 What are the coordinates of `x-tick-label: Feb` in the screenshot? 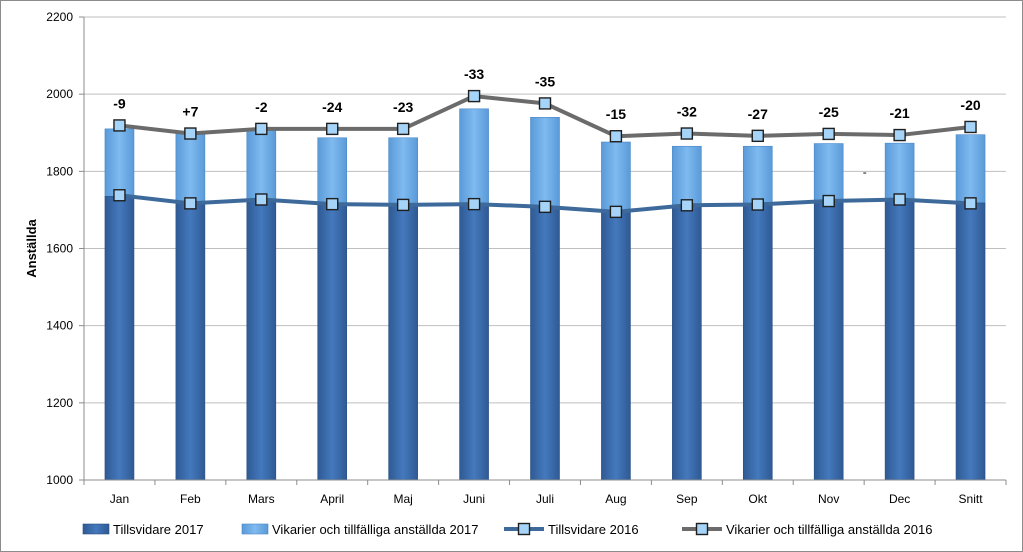 It's located at (190, 499).